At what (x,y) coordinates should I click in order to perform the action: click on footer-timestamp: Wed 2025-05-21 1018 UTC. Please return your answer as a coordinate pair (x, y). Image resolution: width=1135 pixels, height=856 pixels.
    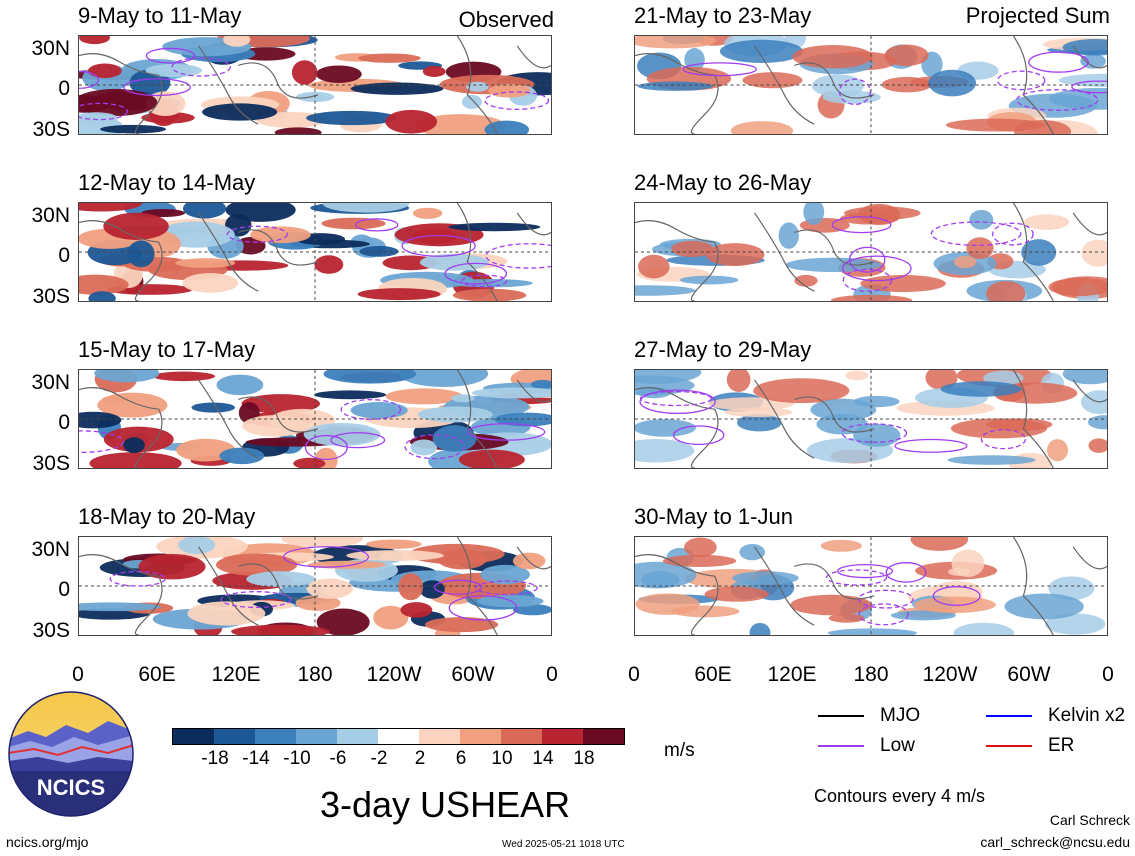
    Looking at the image, I should click on (563, 844).